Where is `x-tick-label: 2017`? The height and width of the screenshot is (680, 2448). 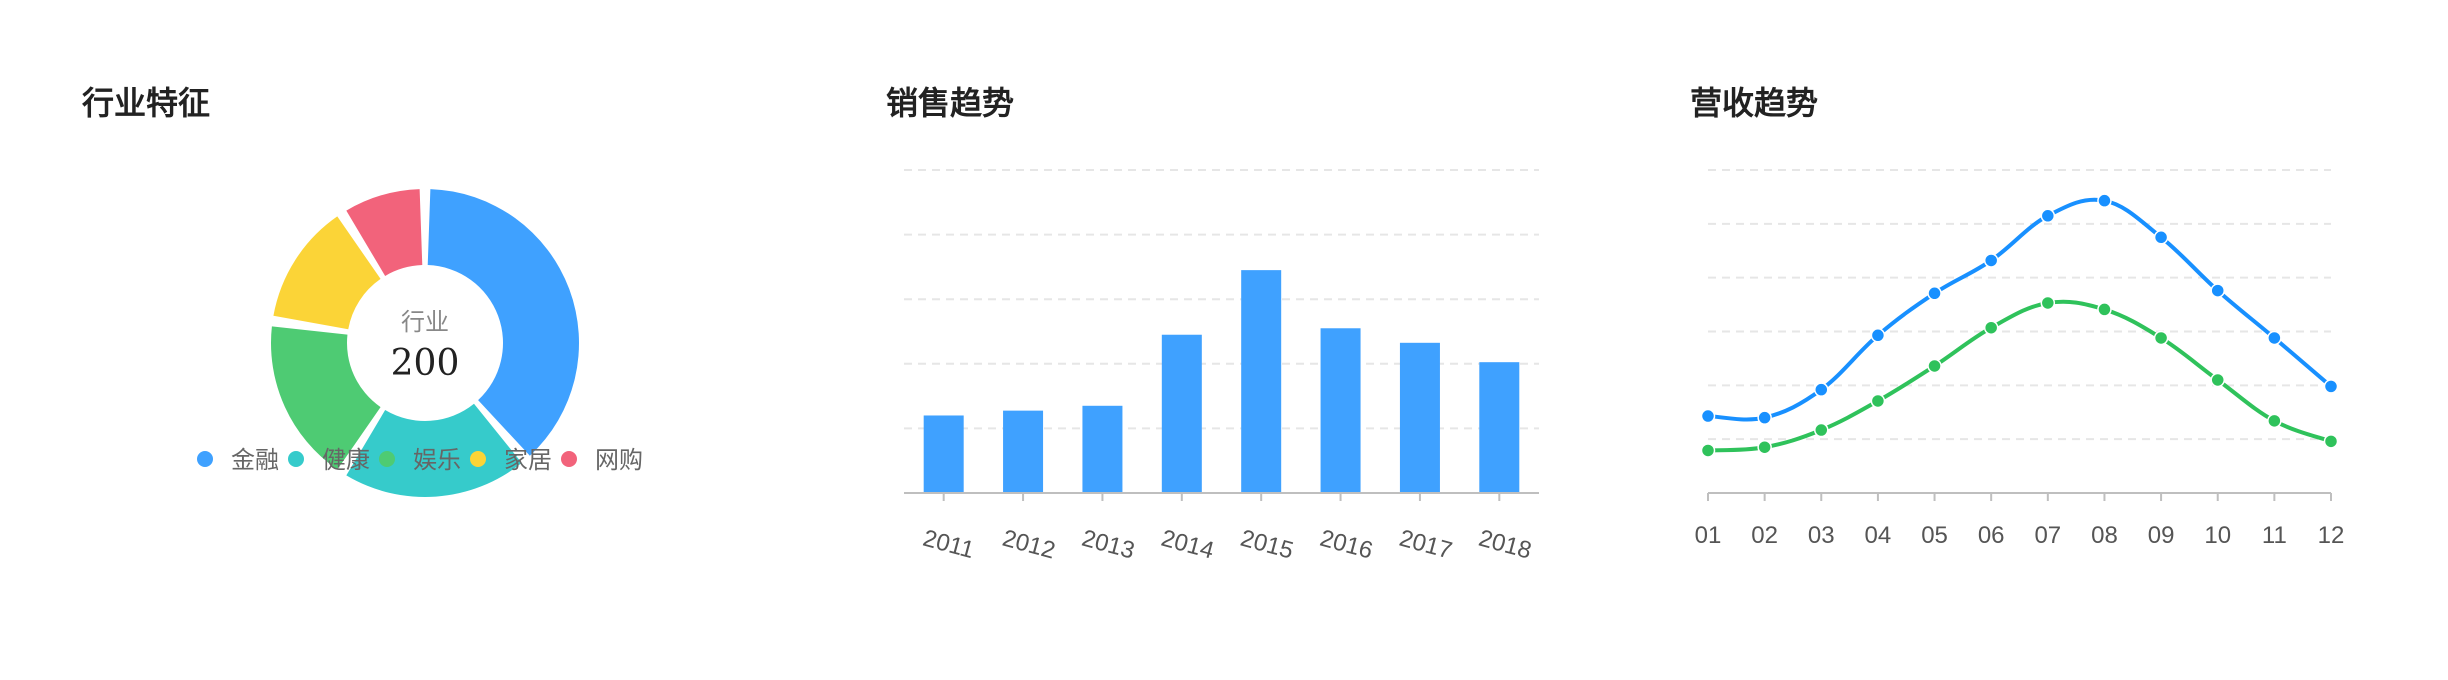
x-tick-label: 2017 is located at coordinates (1425, 545).